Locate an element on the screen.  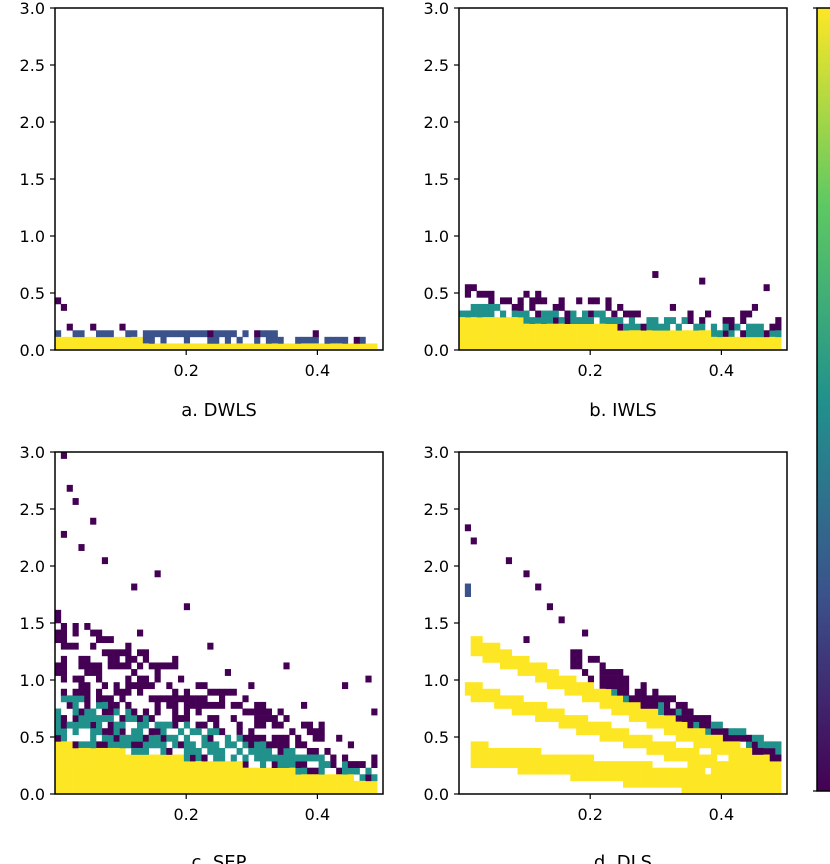
y-tick-label: 0.0 is located at coordinates (436, 350).